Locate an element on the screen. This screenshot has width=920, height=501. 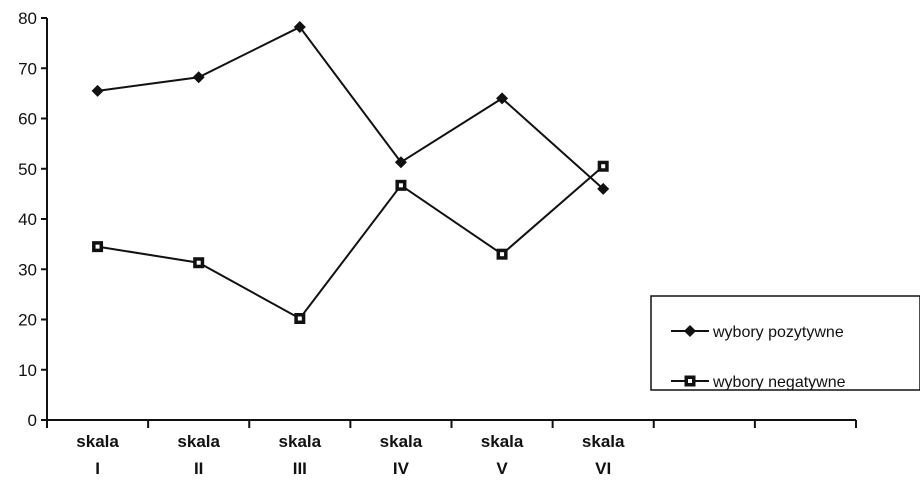
legend-item: wybory pozytywne is located at coordinates (757, 332).